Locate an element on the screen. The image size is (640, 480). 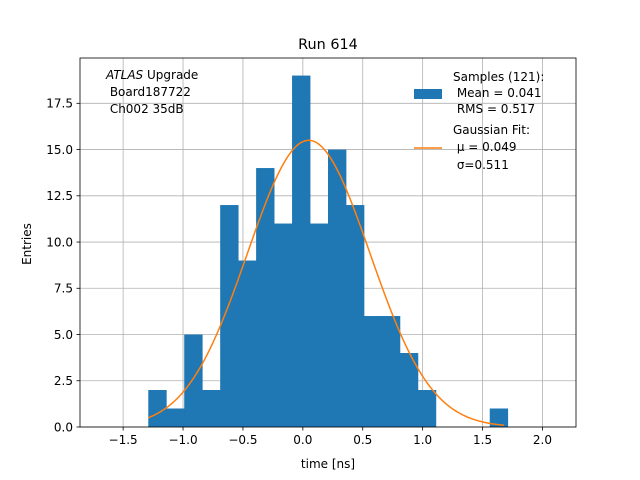
chart-title: Run 614 is located at coordinates (328, 45).